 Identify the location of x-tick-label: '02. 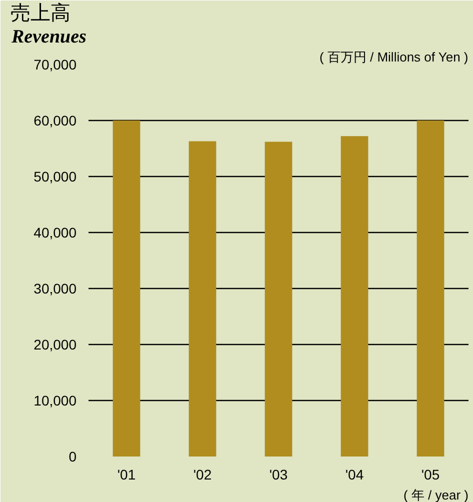
(202, 474).